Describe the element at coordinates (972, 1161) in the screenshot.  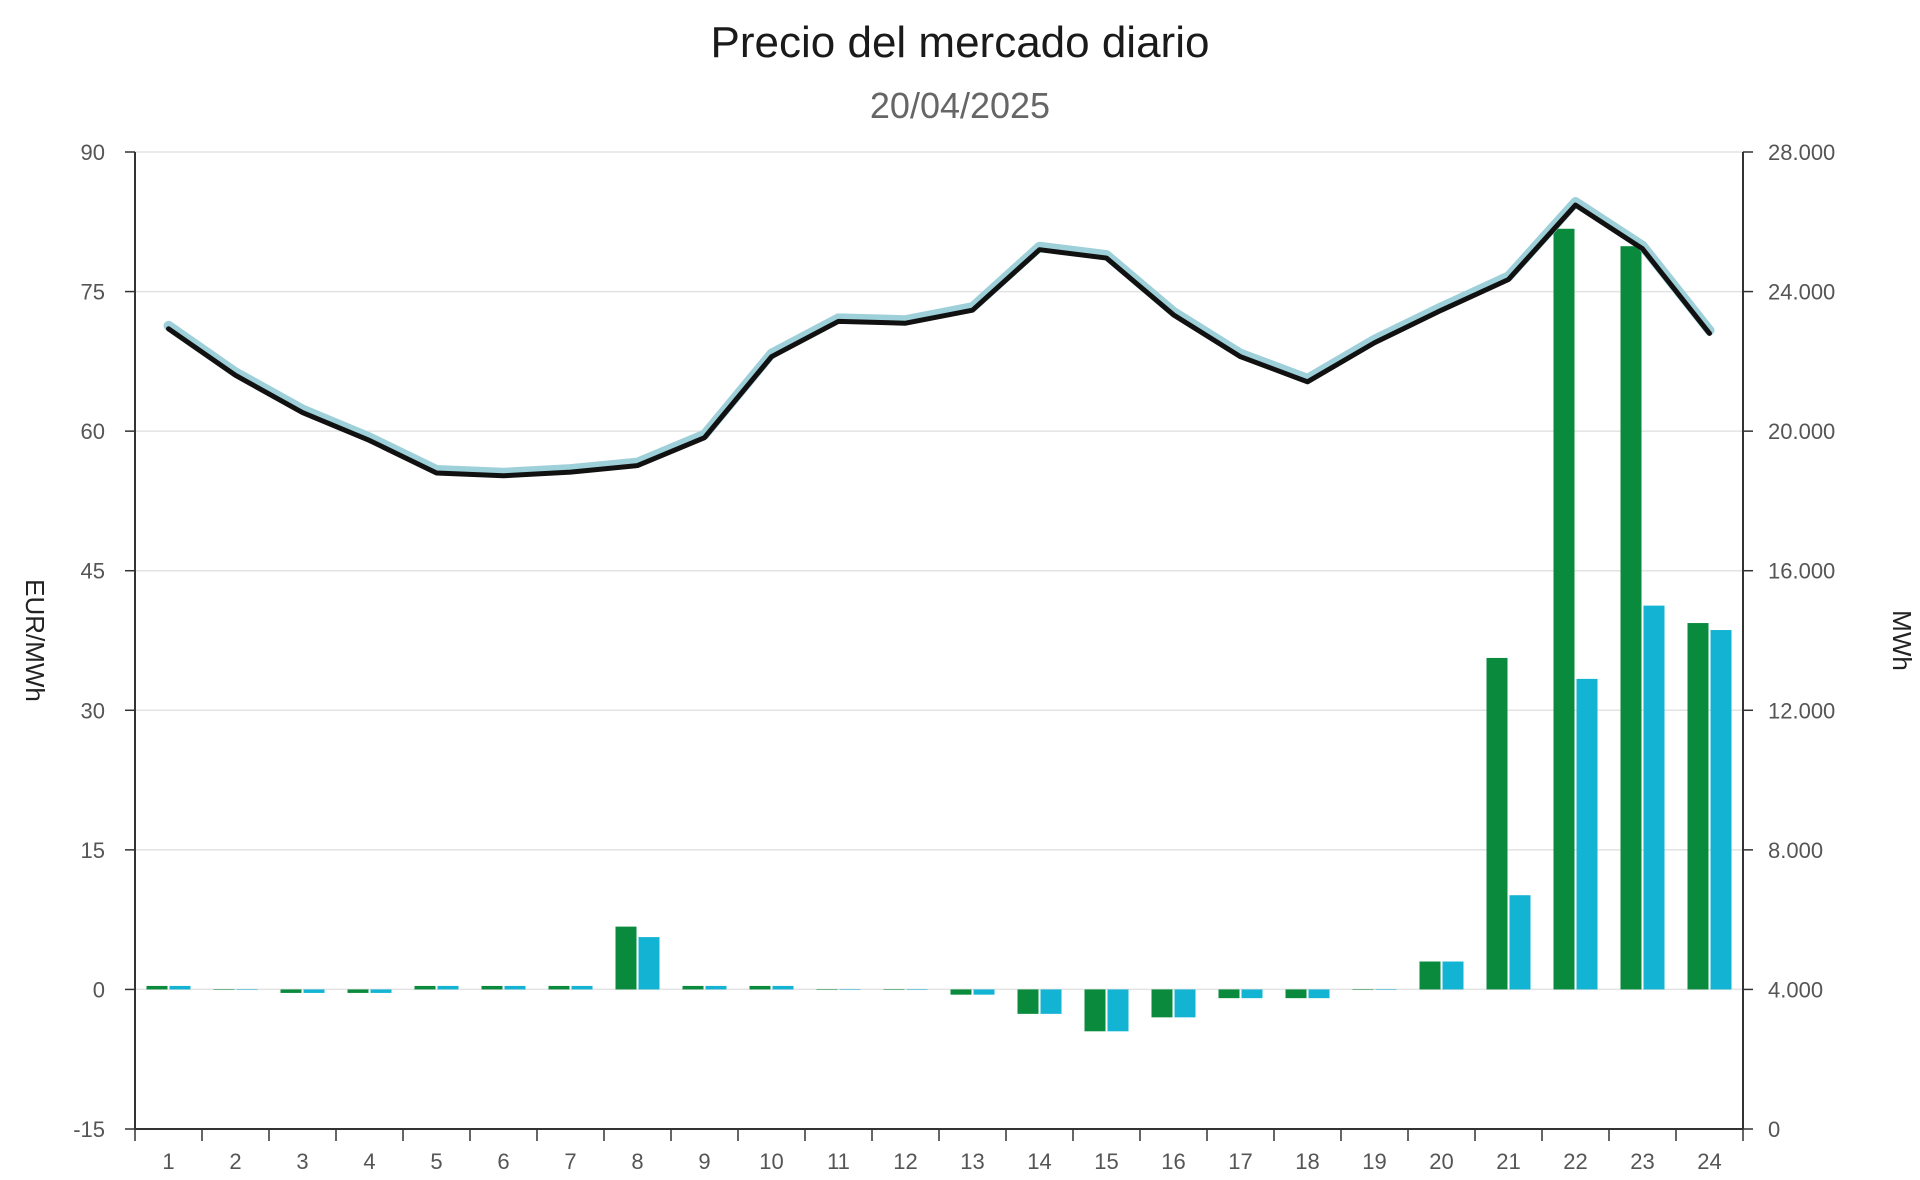
I see `x-tick-label: 13` at that location.